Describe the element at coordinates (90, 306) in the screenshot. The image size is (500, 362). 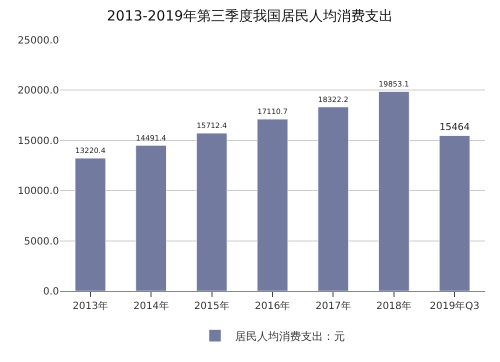
I see `x-tick-label: 2013年` at that location.